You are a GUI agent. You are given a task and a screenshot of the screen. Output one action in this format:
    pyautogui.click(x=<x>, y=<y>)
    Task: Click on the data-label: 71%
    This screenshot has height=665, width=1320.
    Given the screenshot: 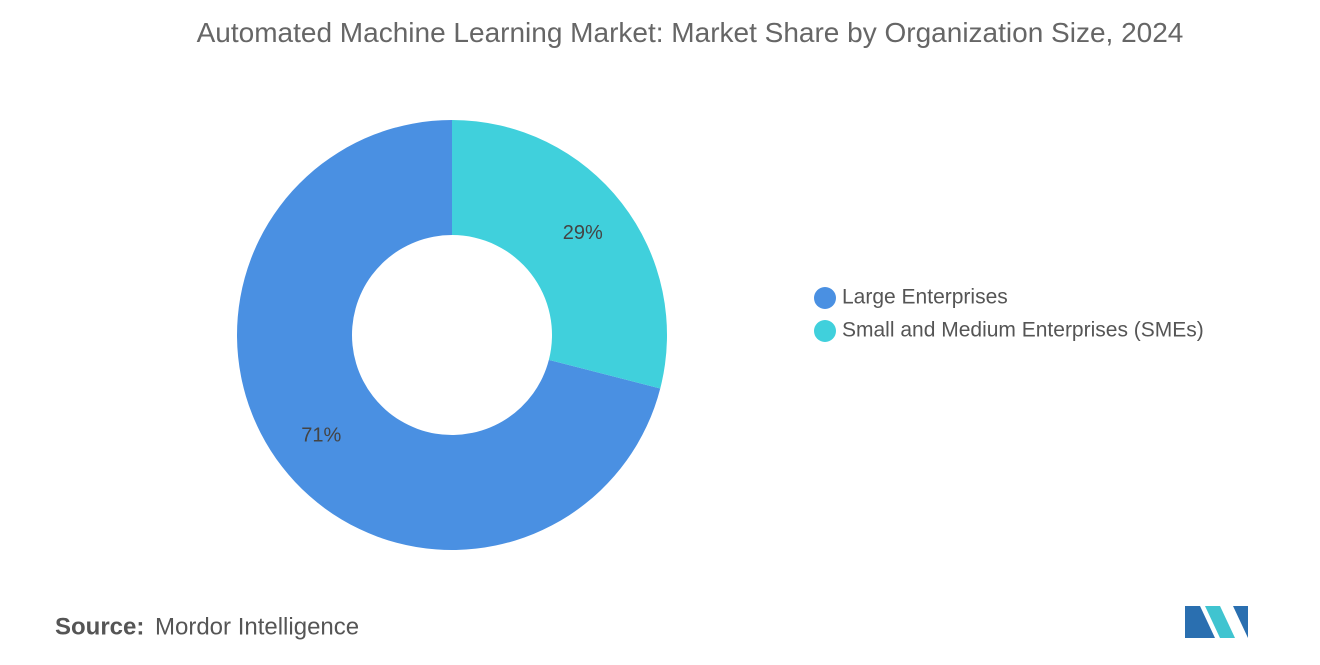 What is the action you would take?
    pyautogui.click(x=321, y=436)
    